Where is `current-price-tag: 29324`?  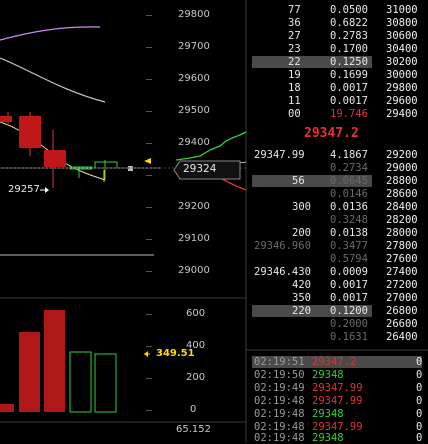 current-price-tag: 29324 is located at coordinates (200, 169).